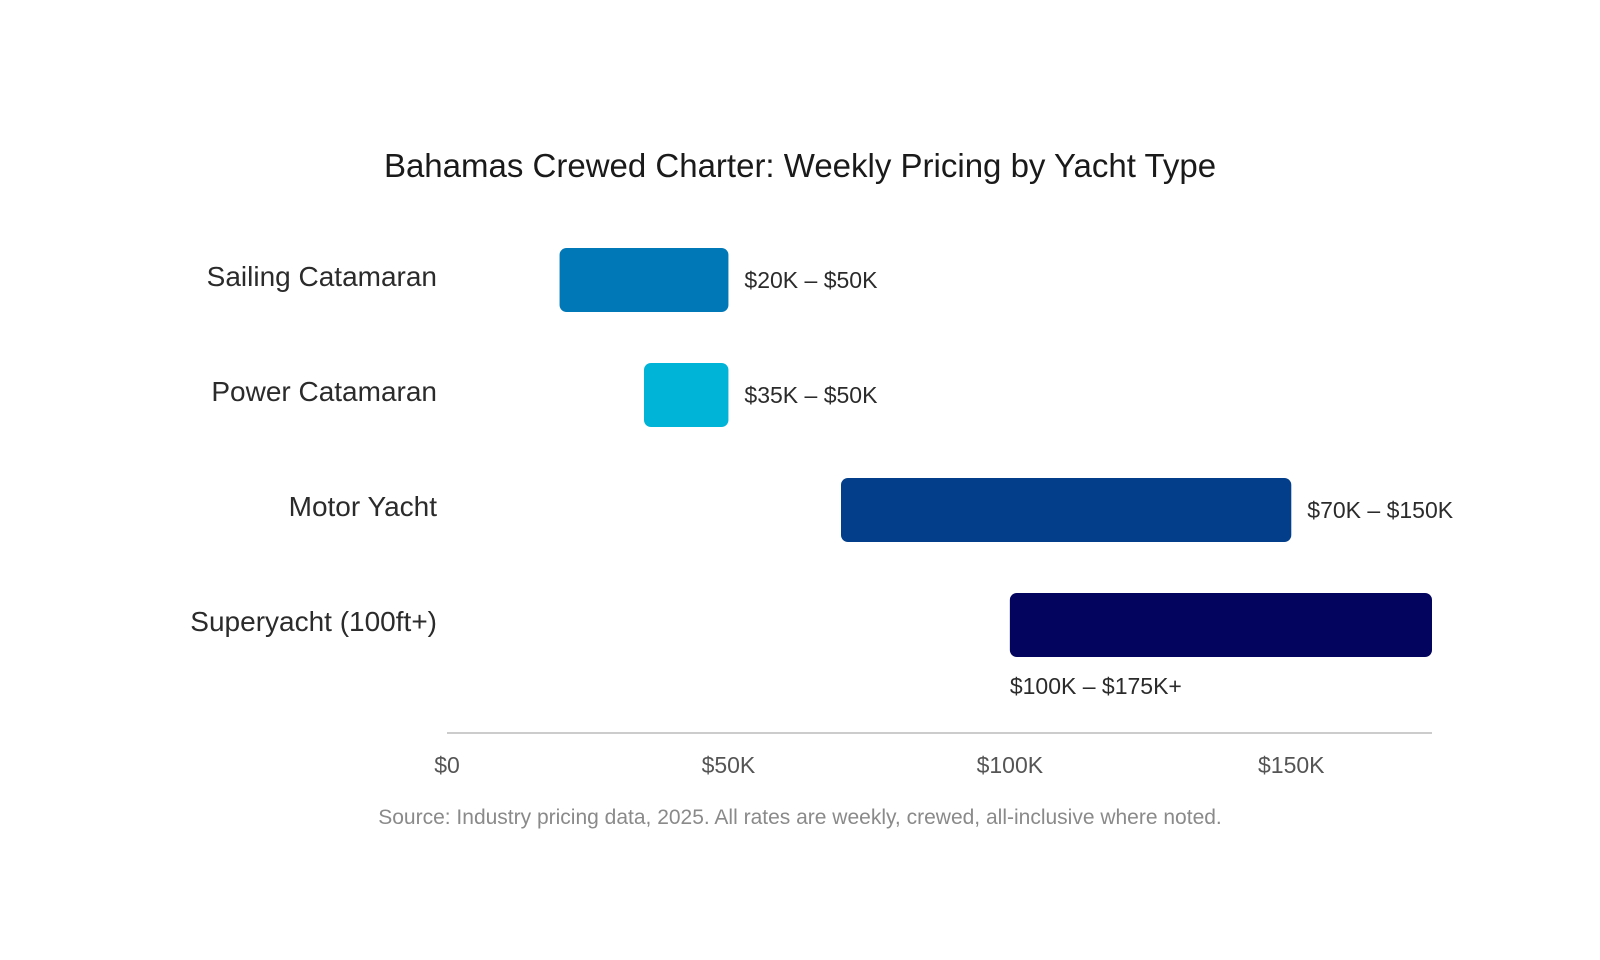  I want to click on x-tick-label: $0, so click(447, 765).